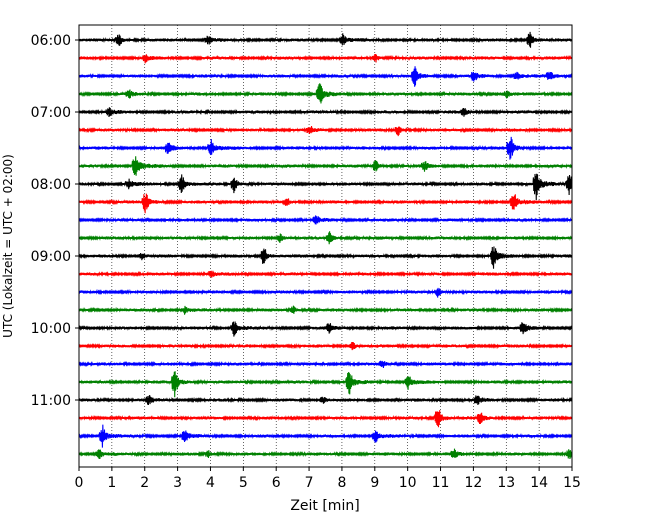  What do you see at coordinates (309, 483) in the screenshot?
I see `x-tick-label-7: 7` at bounding box center [309, 483].